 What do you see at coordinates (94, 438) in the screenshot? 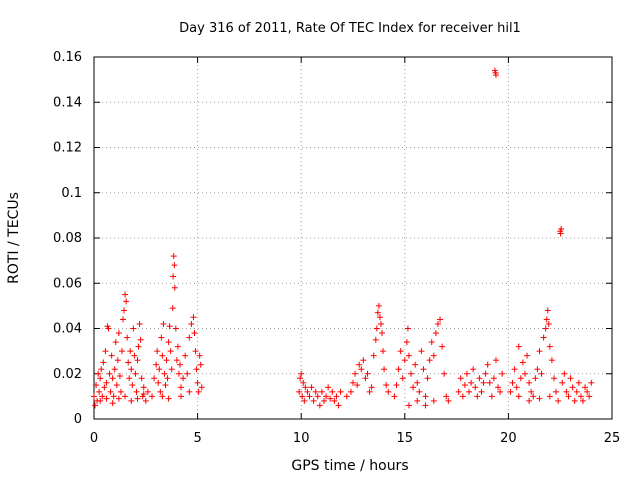
I see `x-tick-label: 0` at bounding box center [94, 438].